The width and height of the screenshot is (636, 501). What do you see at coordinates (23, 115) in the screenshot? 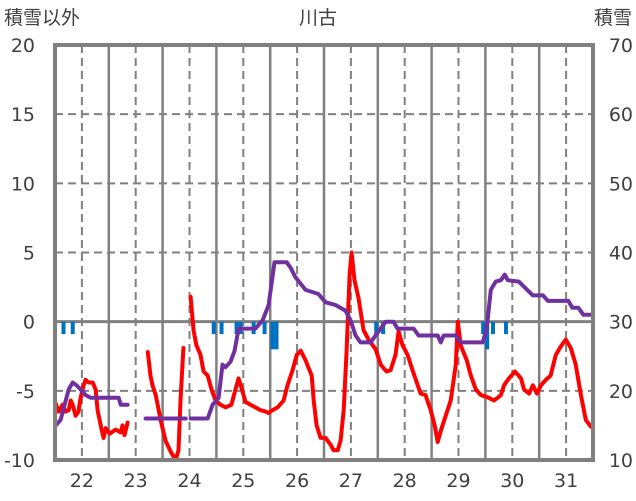
I see `y-tick-left: 15` at bounding box center [23, 115].